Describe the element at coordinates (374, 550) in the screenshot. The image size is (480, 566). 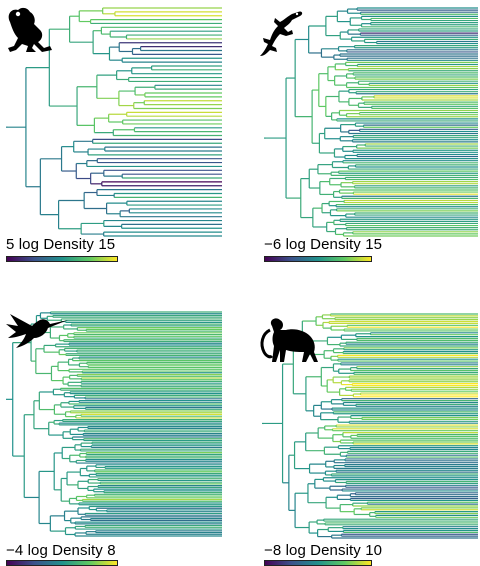
I see `legend-max: 10` at that location.